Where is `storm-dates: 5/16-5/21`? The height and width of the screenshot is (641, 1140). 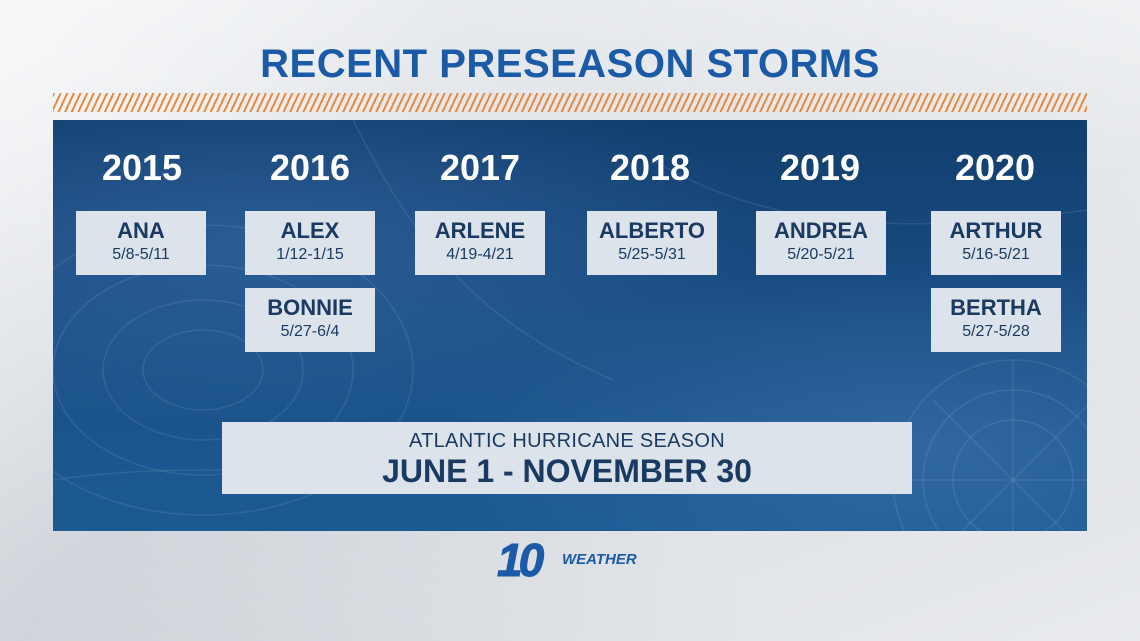 storm-dates: 5/16-5/21 is located at coordinates (996, 254).